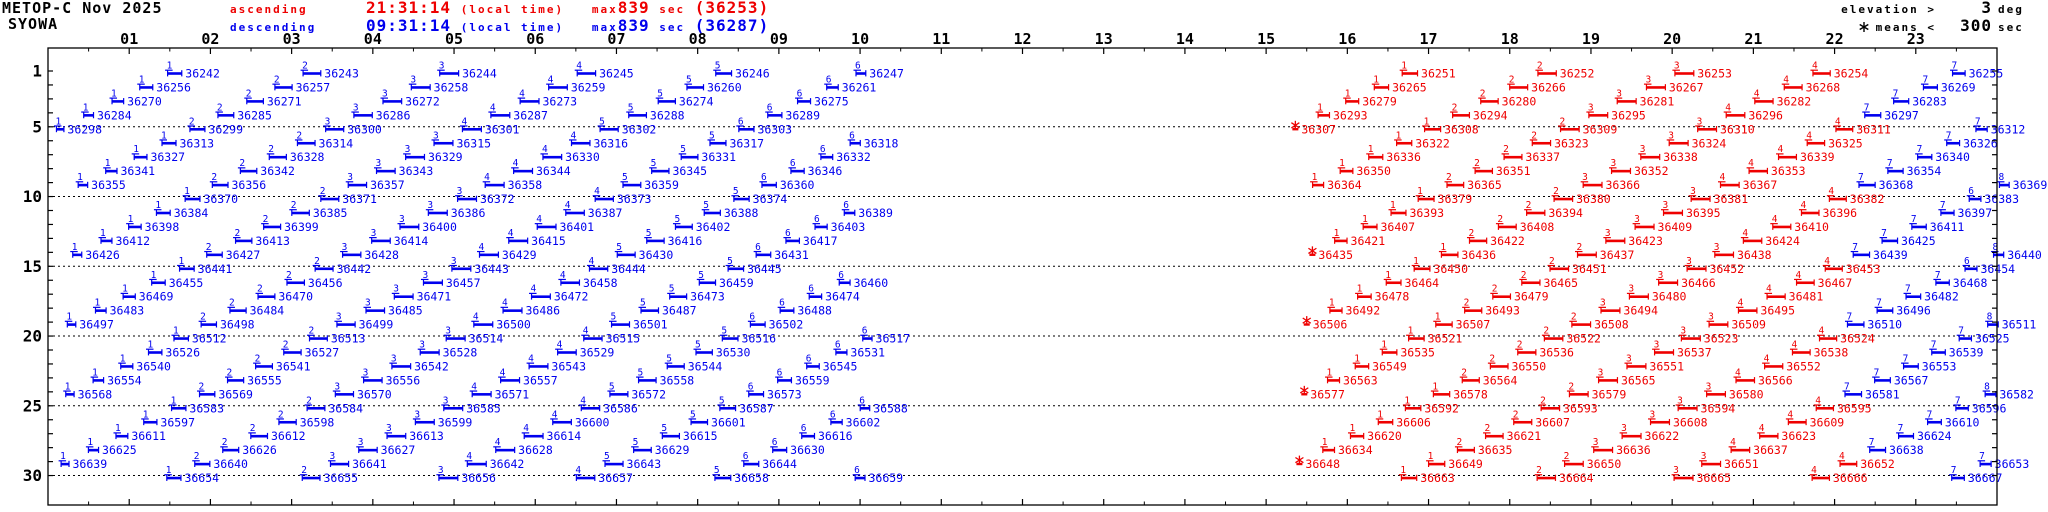 This screenshot has width=2048, height=512. What do you see at coordinates (610, 143) in the screenshot?
I see `pass-orbit-label: 36316` at bounding box center [610, 143].